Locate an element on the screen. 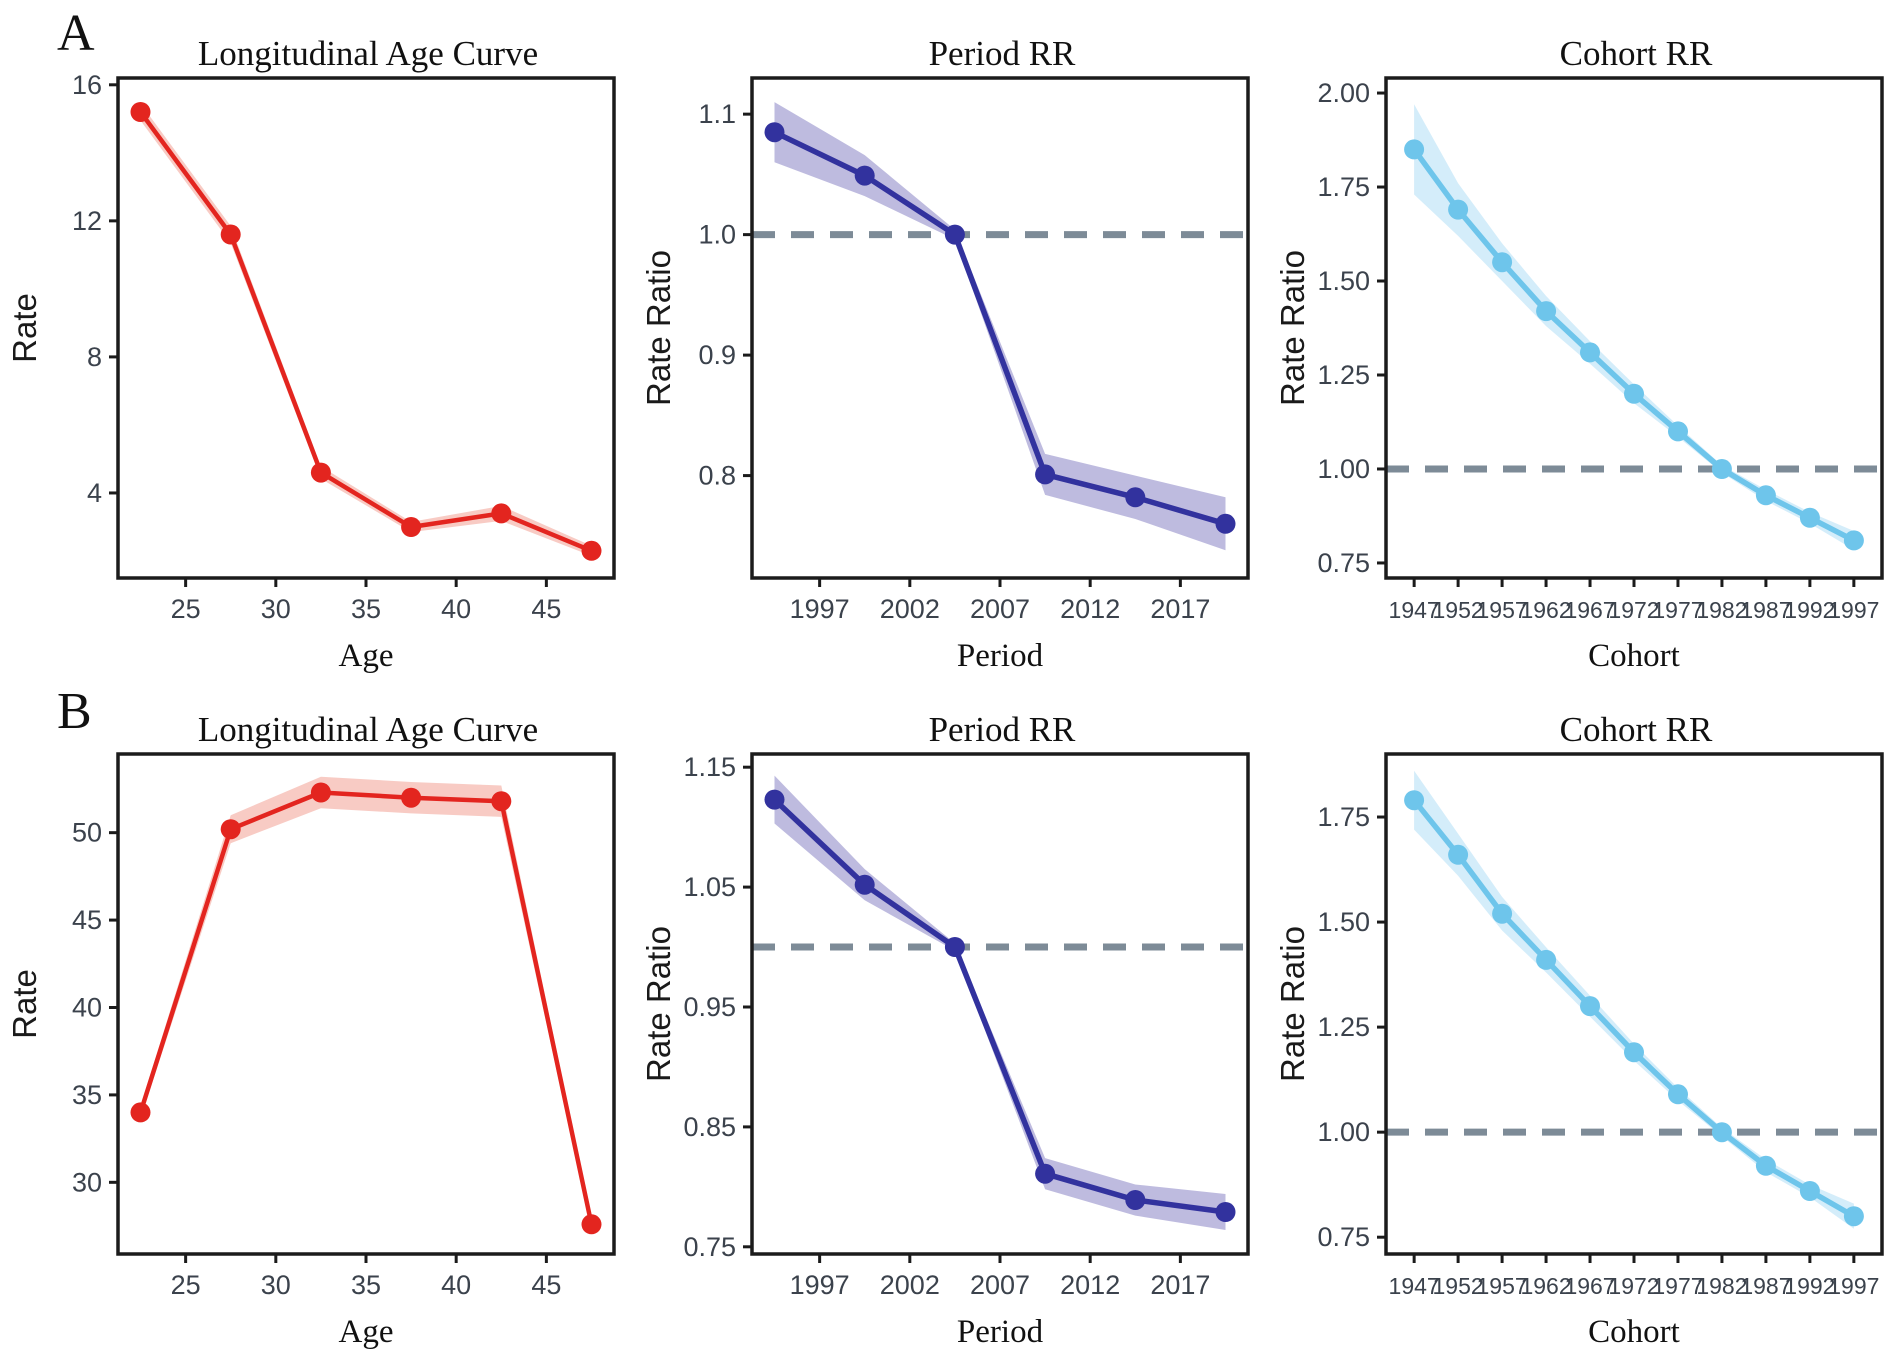 This screenshot has height=1352, width=1902. x-tick-label: 35 is located at coordinates (366, 1285).